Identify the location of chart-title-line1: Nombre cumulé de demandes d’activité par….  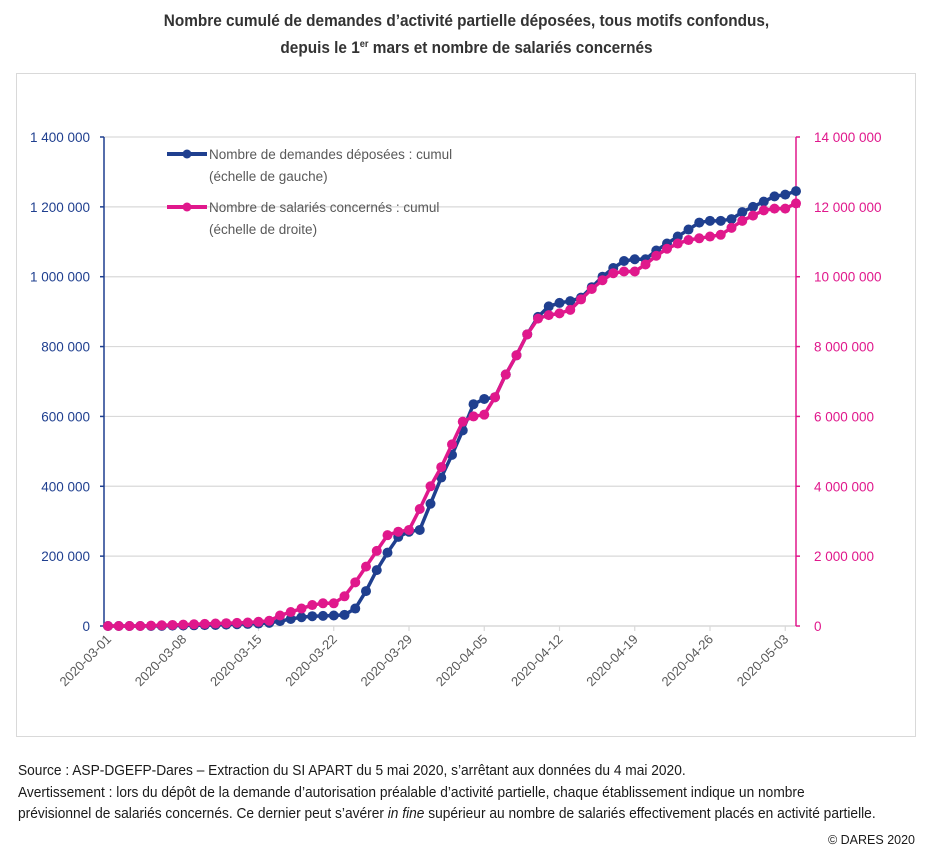
(466, 21).